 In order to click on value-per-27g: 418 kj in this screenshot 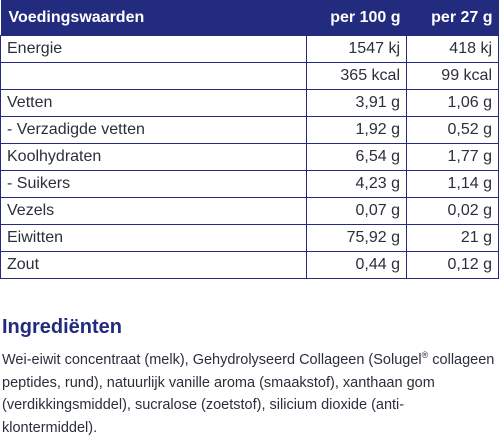, I will do `click(452, 49)`.